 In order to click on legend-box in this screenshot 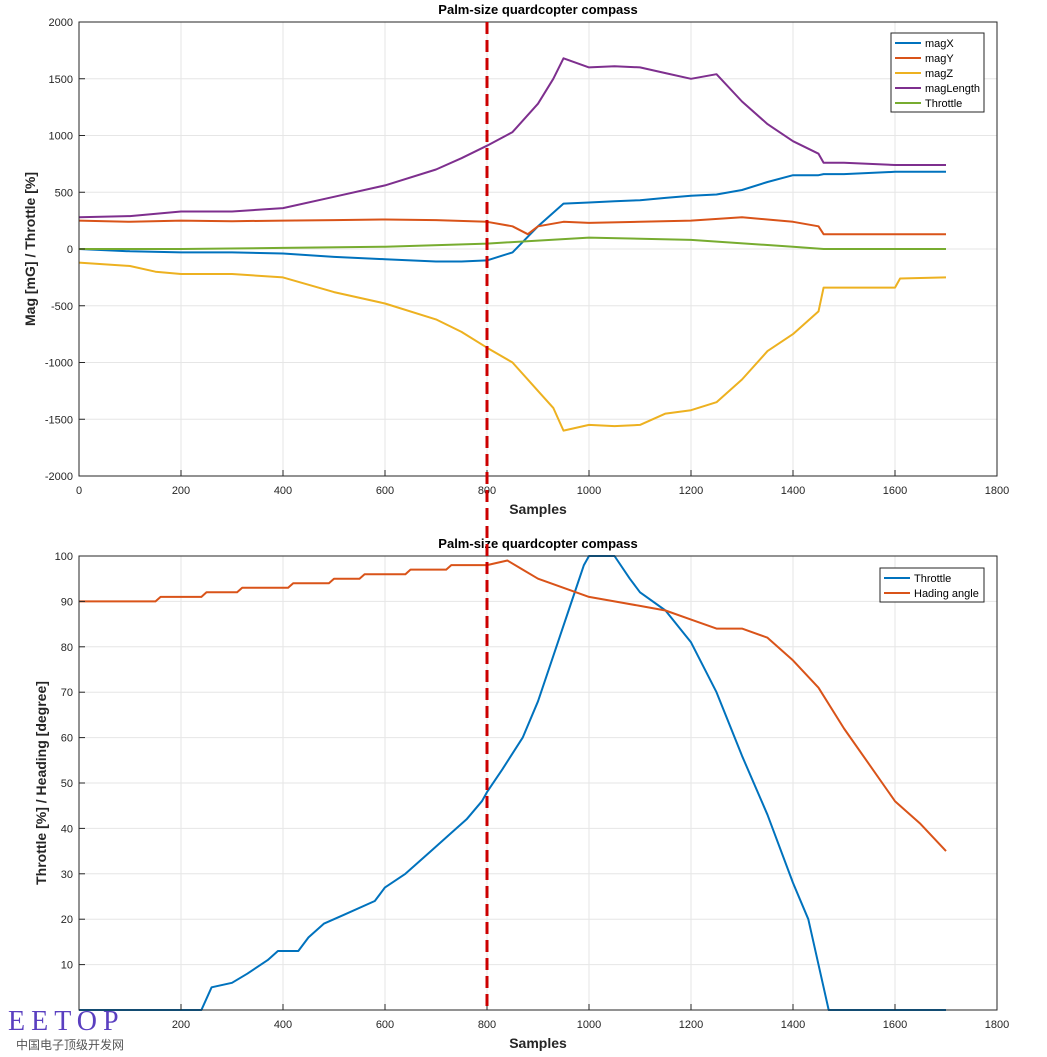, I will do `click(932, 585)`.